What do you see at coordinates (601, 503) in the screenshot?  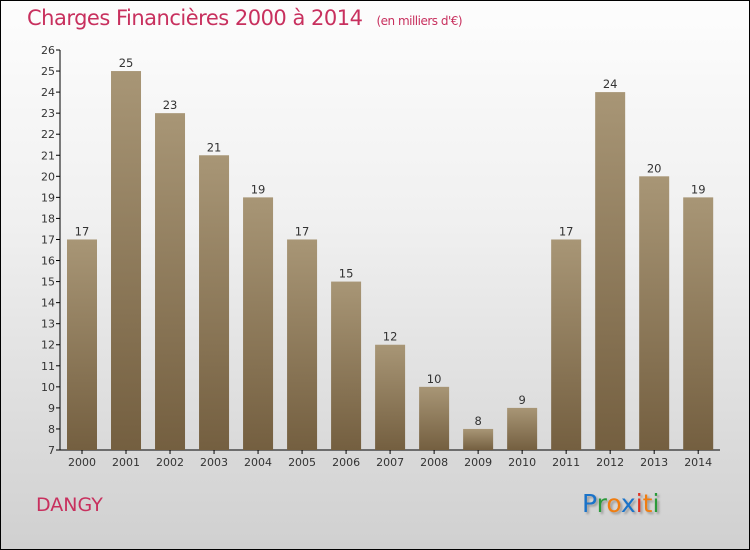 I see `logo-letter: r` at bounding box center [601, 503].